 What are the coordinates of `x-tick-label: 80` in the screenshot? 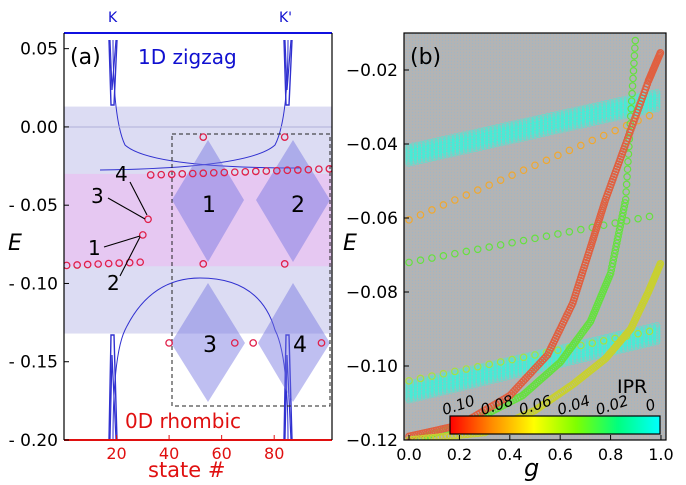 It's located at (274, 453).